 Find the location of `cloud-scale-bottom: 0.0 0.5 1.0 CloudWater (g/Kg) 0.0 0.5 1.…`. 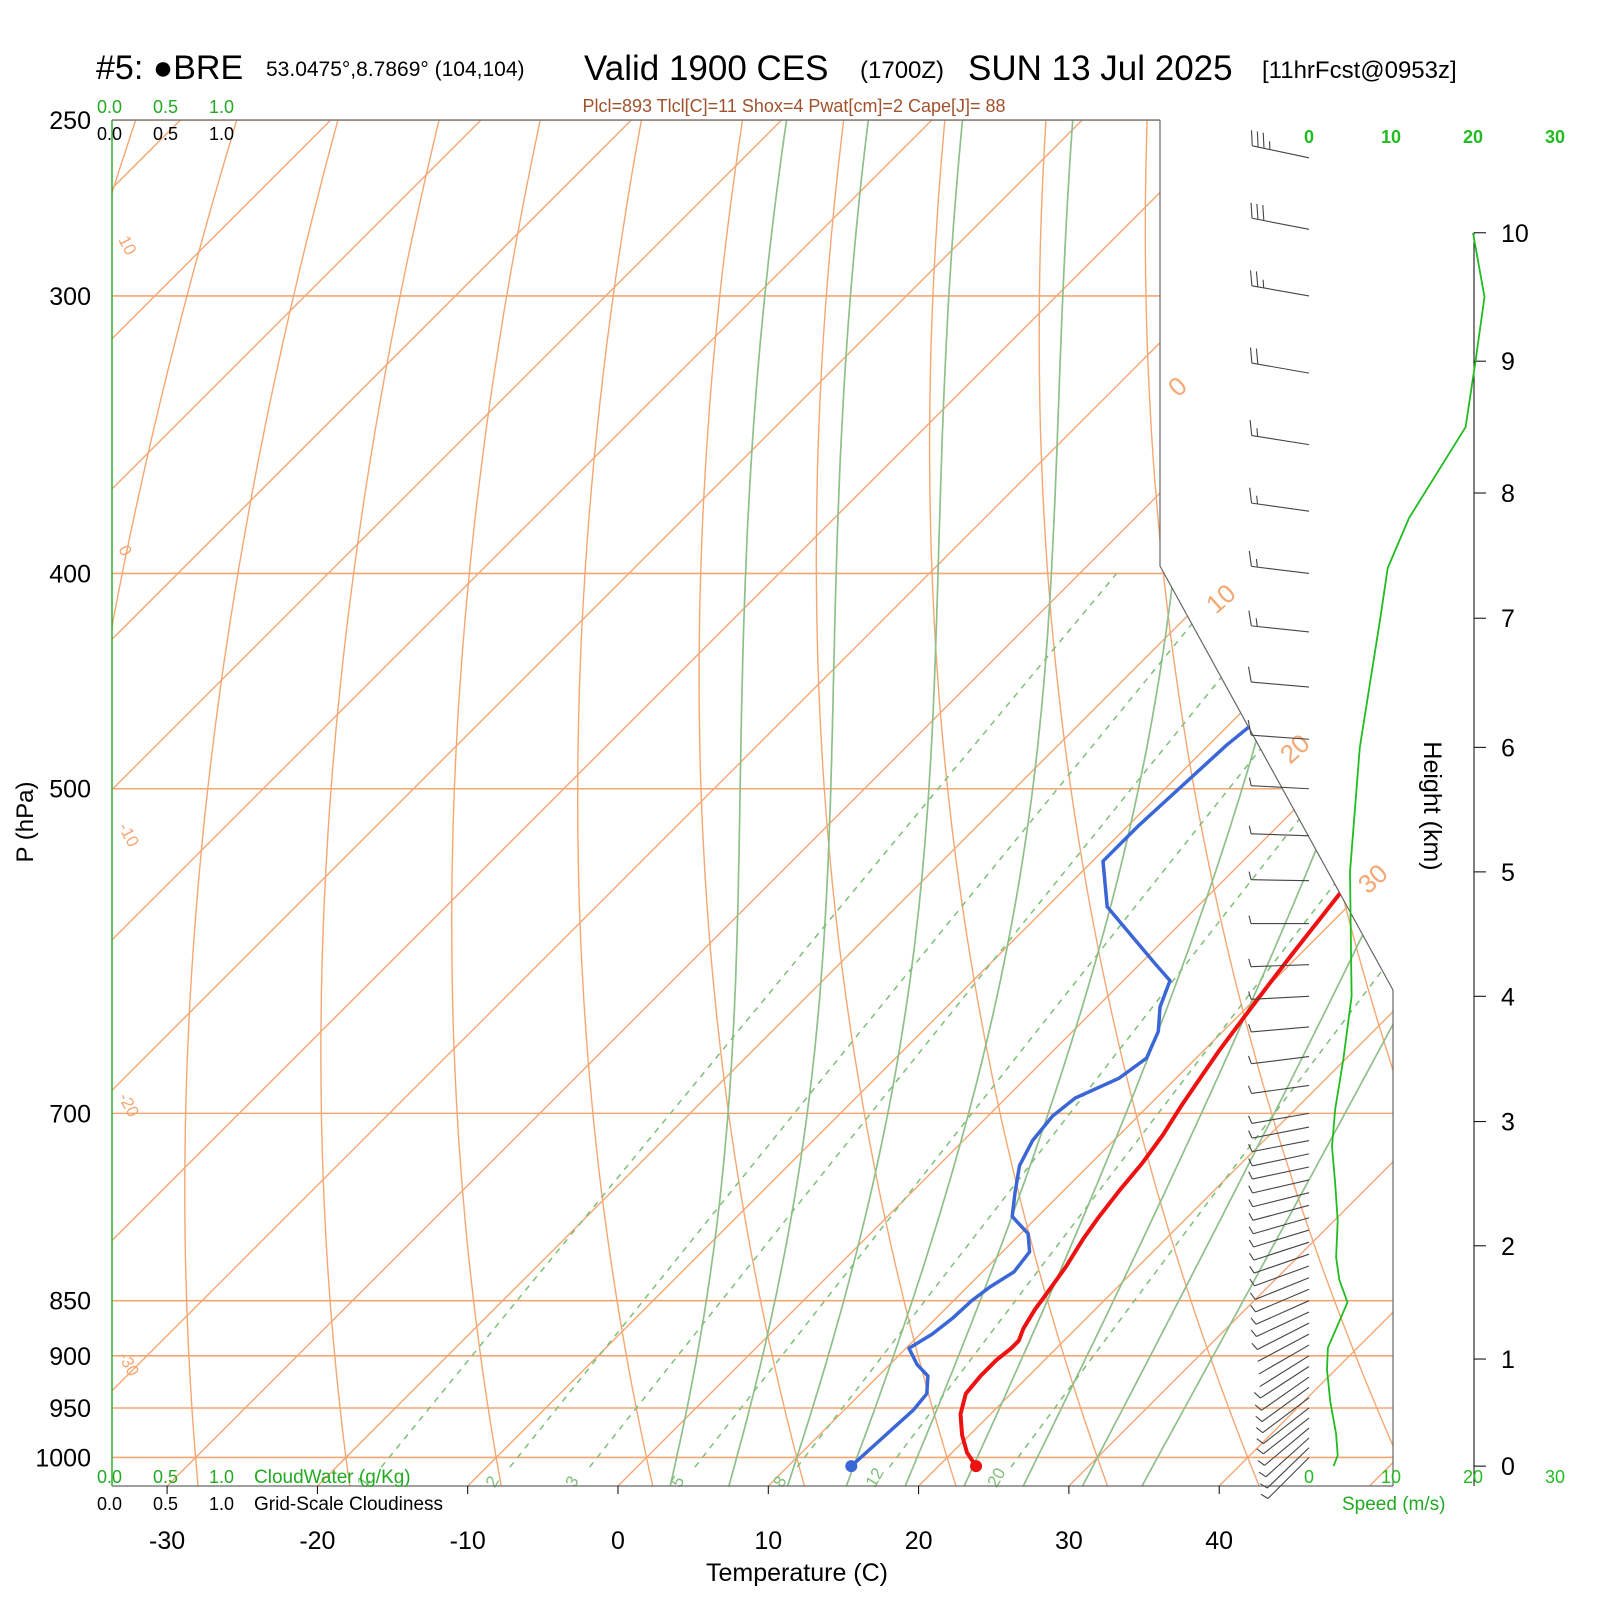

cloud-scale-bottom: 0.0 0.5 1.0 CloudWater (g/Kg) 0.0 0.5 1.… is located at coordinates (270, 1491).